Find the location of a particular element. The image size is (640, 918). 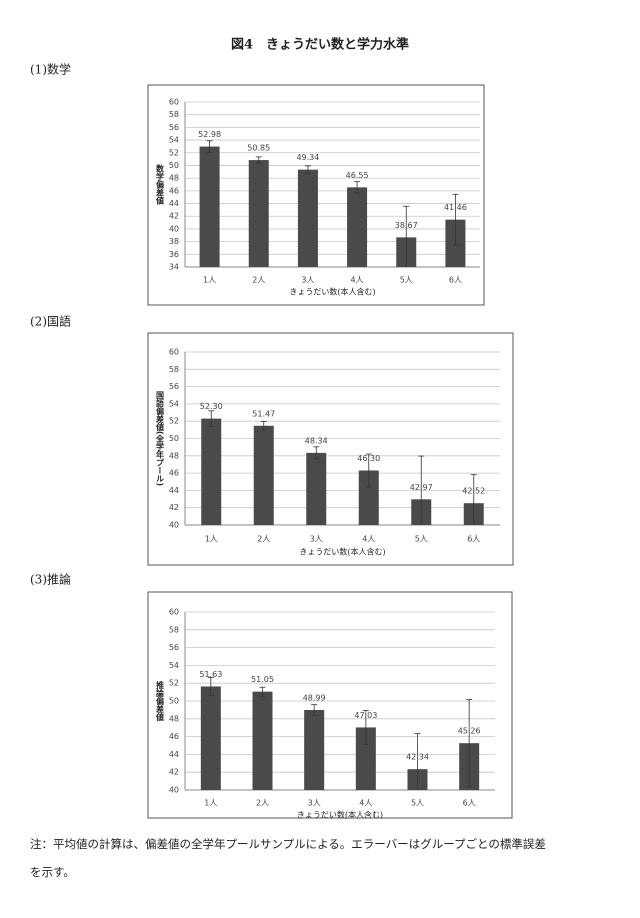

value-label: 46.30 is located at coordinates (368, 458).